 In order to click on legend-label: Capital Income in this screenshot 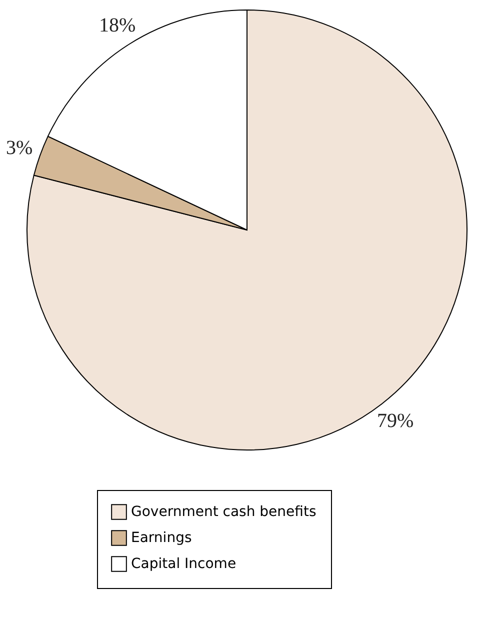, I will do `click(183, 564)`.